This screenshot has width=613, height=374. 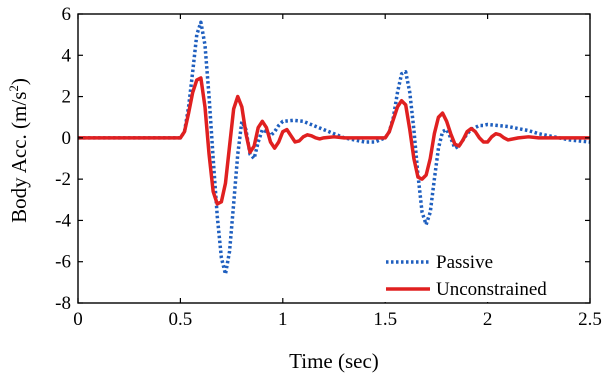 What do you see at coordinates (334, 361) in the screenshot?
I see `x-axis-title: Time (sec)` at bounding box center [334, 361].